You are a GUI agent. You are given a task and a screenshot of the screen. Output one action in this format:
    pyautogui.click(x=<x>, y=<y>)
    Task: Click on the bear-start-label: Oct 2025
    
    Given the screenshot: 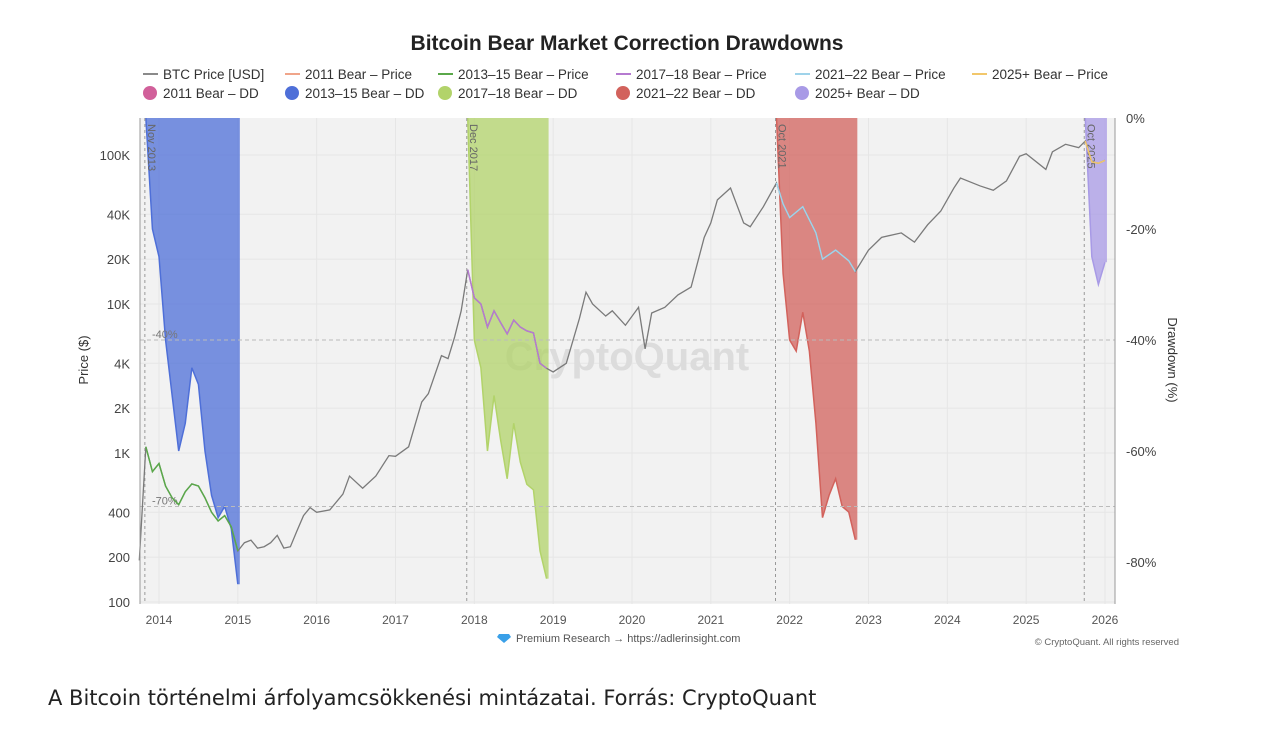 What is the action you would take?
    pyautogui.click(x=1090, y=146)
    